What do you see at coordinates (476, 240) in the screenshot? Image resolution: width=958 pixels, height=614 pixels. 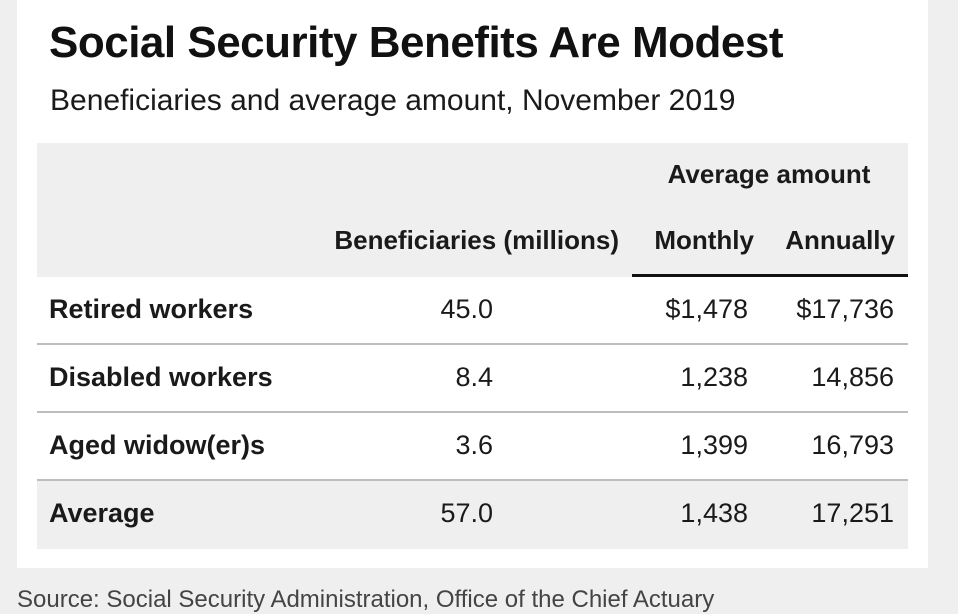 I see `beneficiaries-column-header: Beneficiaries (millions)` at bounding box center [476, 240].